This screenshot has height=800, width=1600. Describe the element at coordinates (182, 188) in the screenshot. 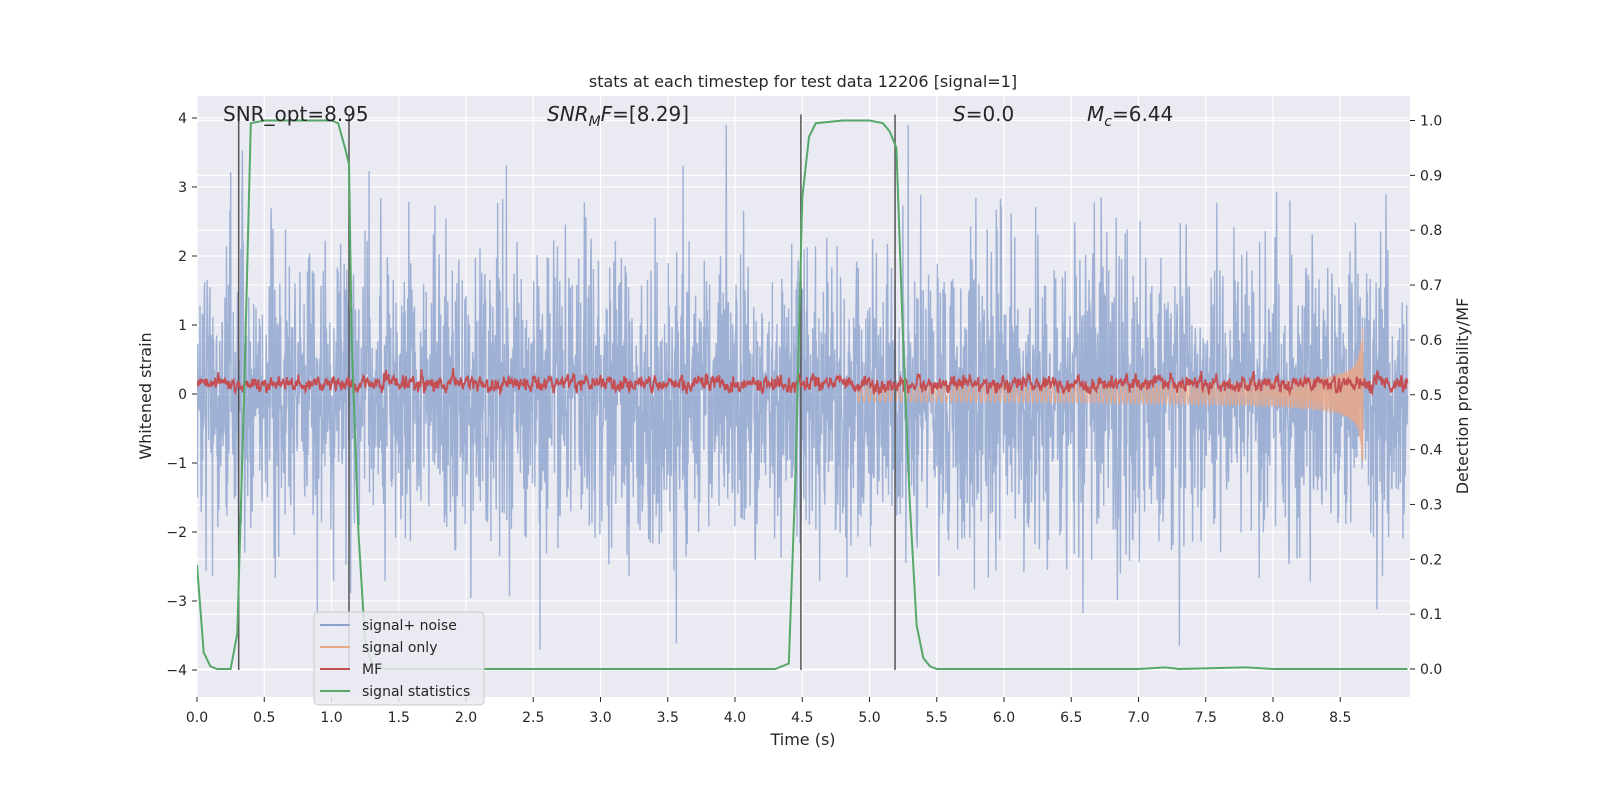

I see `y-tick-label: 3` at that location.